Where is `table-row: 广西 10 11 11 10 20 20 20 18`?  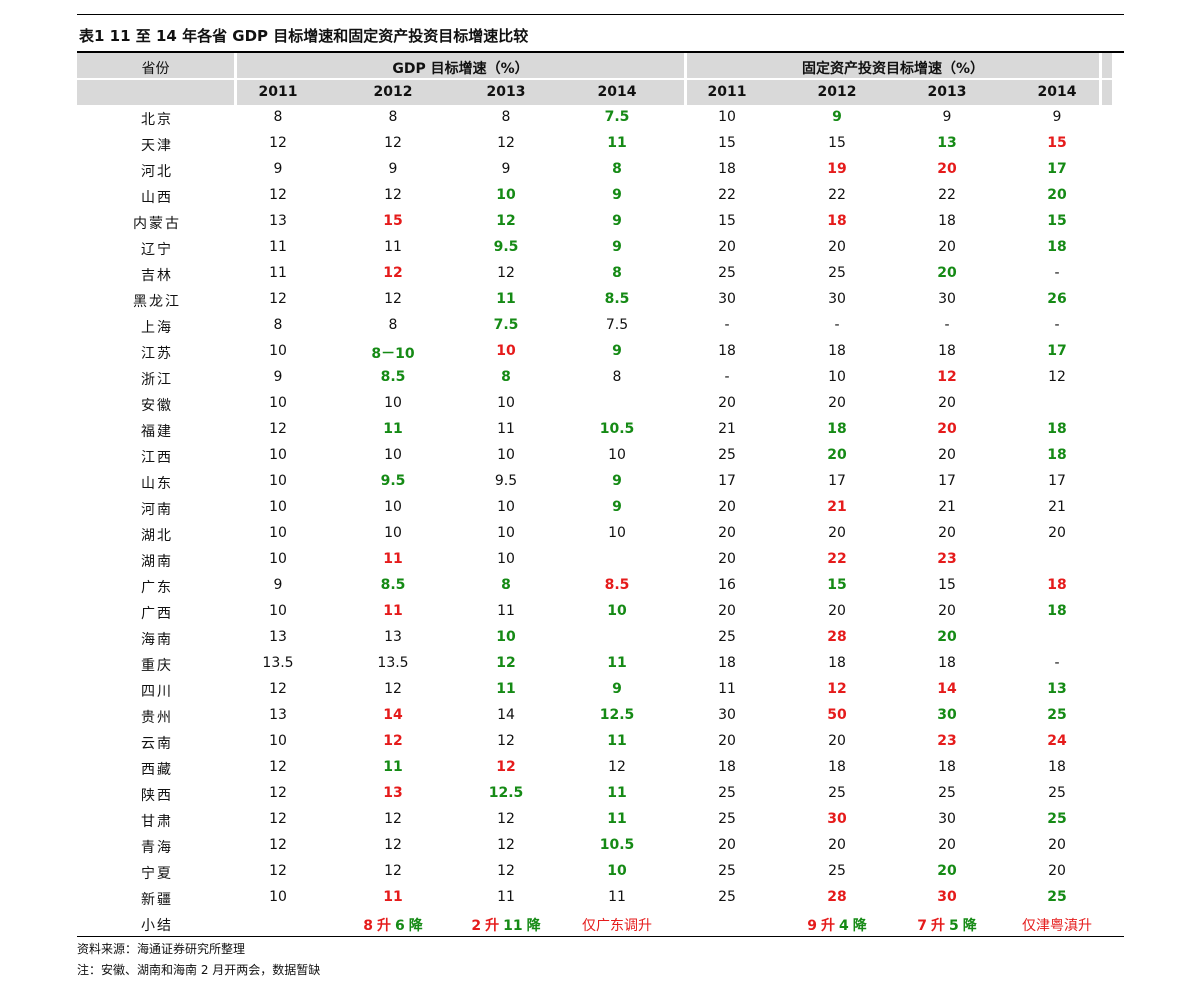
table-row: 广西 10 11 11 10 20 20 20 18 is located at coordinates (600, 612).